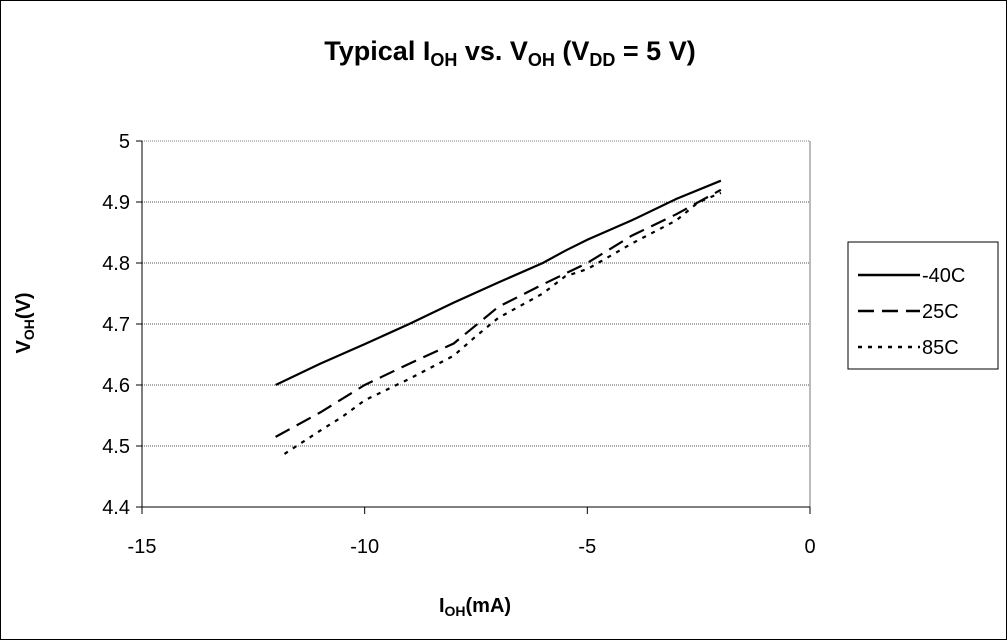  I want to click on legend: -40C 25C 85C, so click(923, 305).